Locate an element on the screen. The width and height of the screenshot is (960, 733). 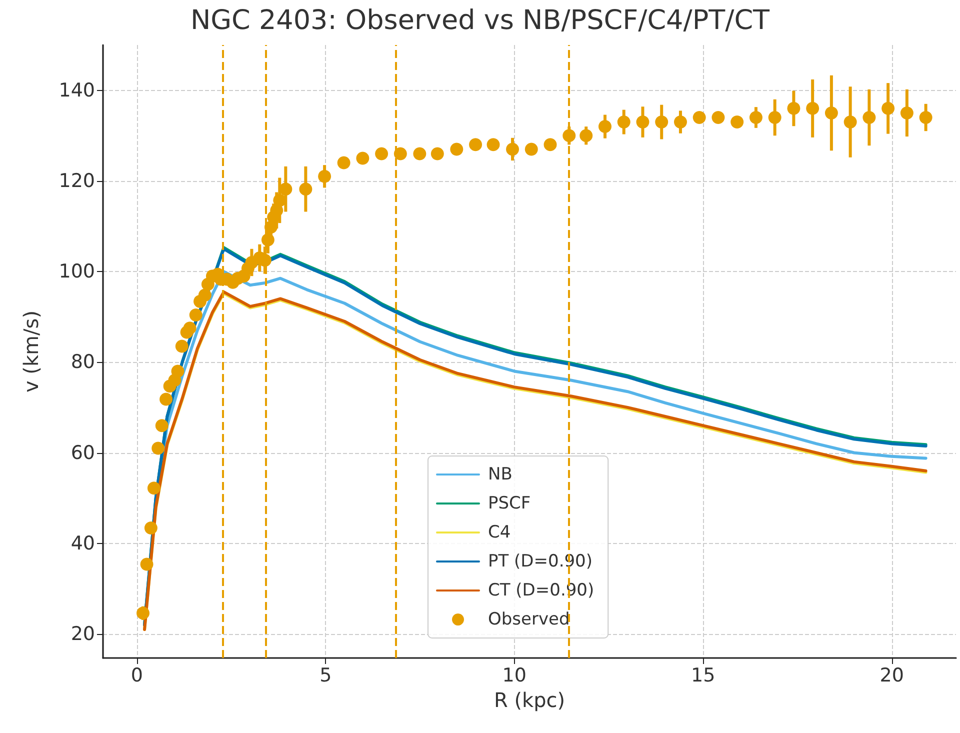
y-axis-title: v (km/s) is located at coordinates (31, 351).